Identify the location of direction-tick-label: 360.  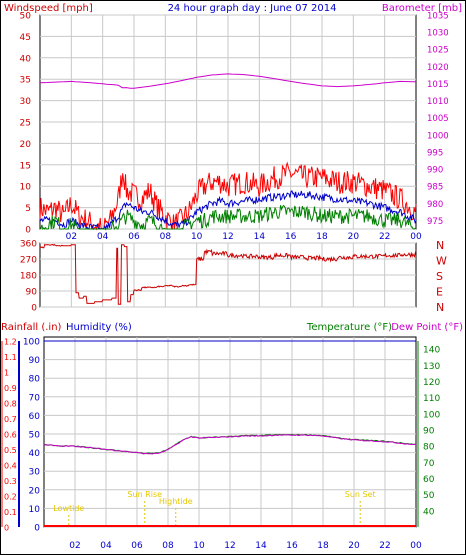
(28, 245).